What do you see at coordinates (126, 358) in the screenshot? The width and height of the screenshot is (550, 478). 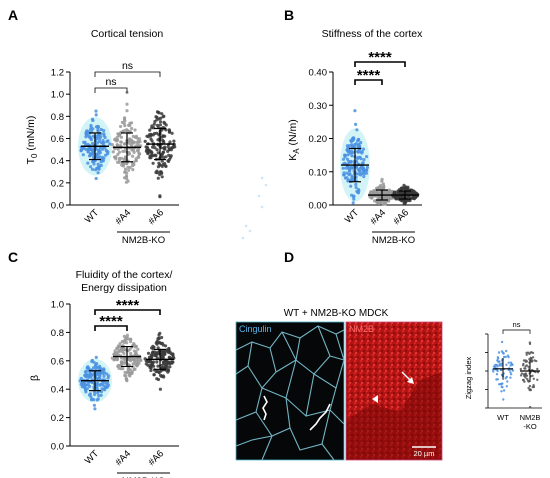 I see `series-a4` at bounding box center [126, 358].